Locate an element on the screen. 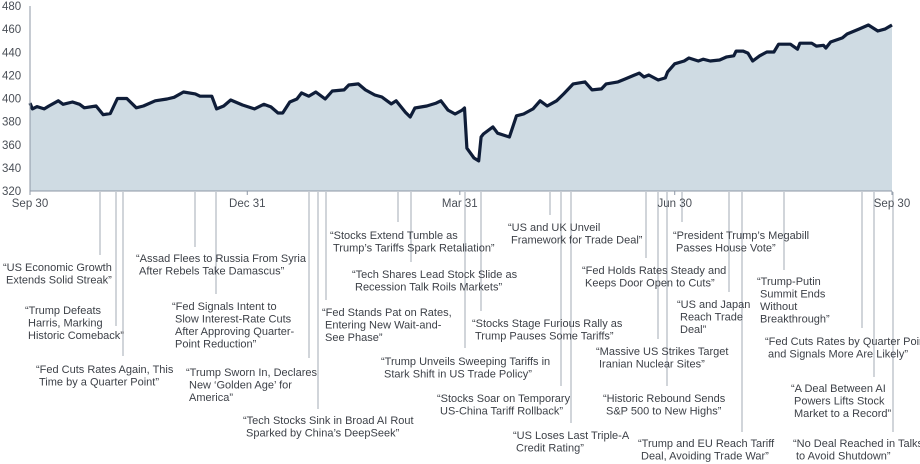  y-tick-label: 380 is located at coordinates (11, 123).